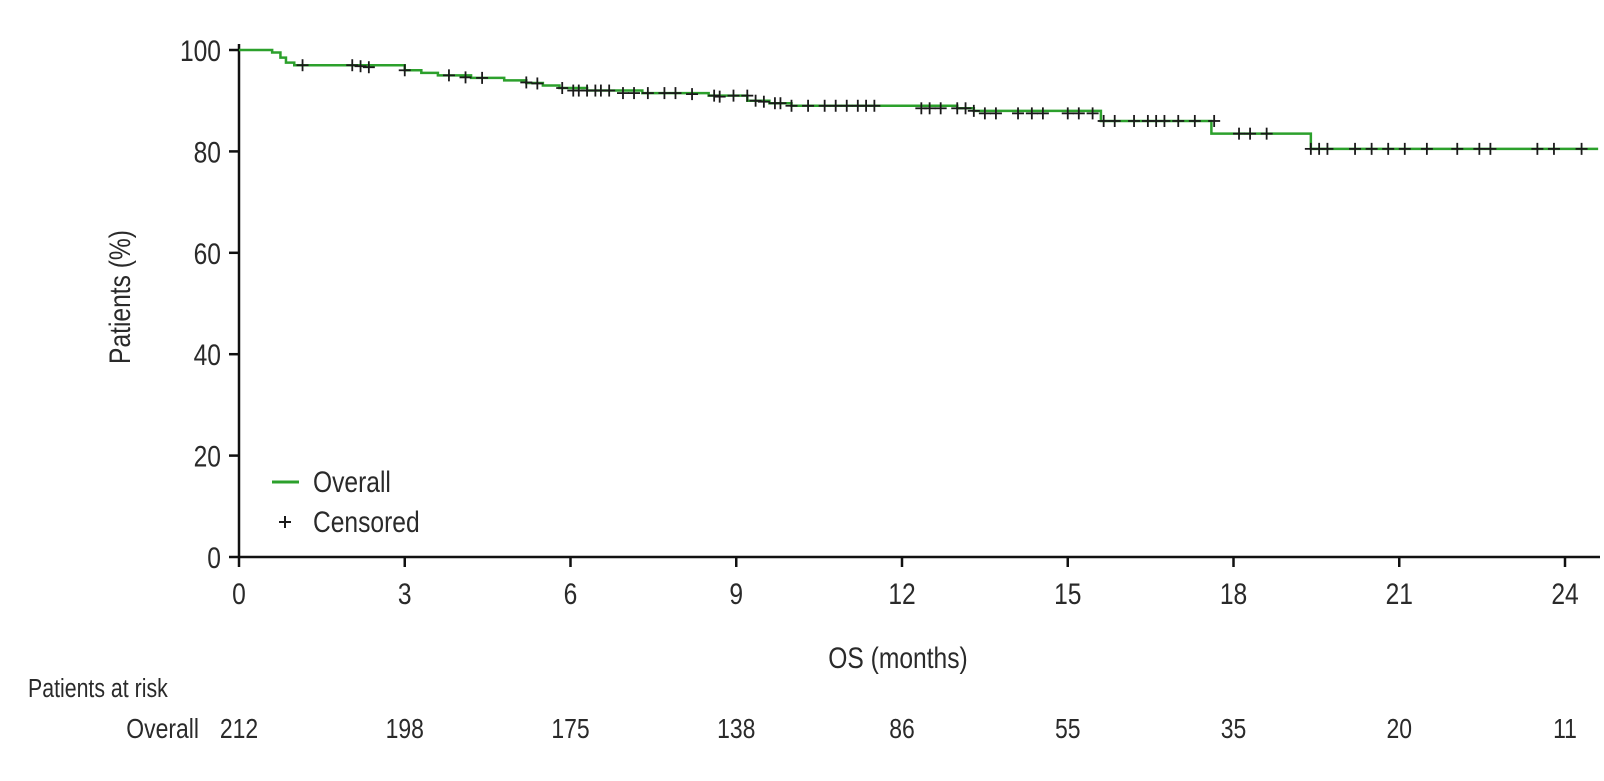  I want to click on survival-curve-overall, so click(919, 99).